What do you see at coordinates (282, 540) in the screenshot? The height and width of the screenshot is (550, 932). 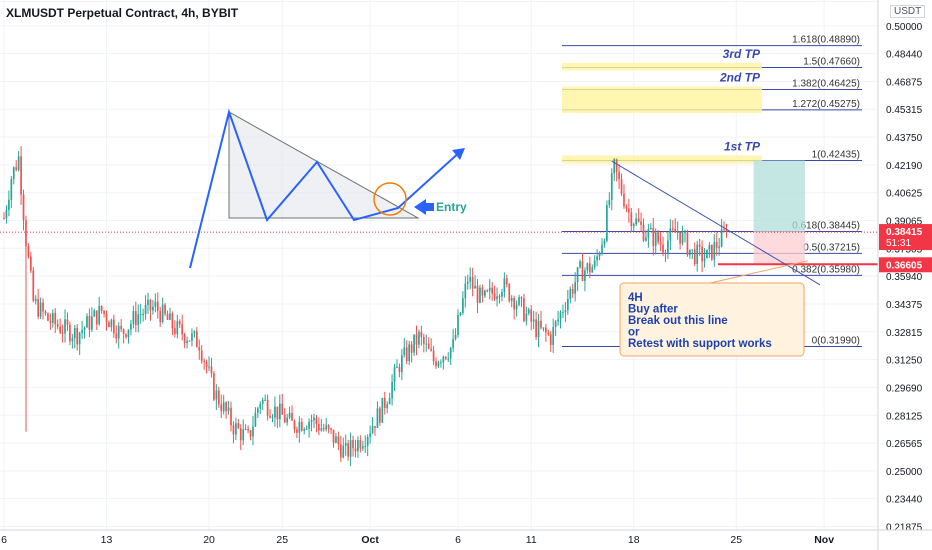 I see `time-tick-label: 25` at bounding box center [282, 540].